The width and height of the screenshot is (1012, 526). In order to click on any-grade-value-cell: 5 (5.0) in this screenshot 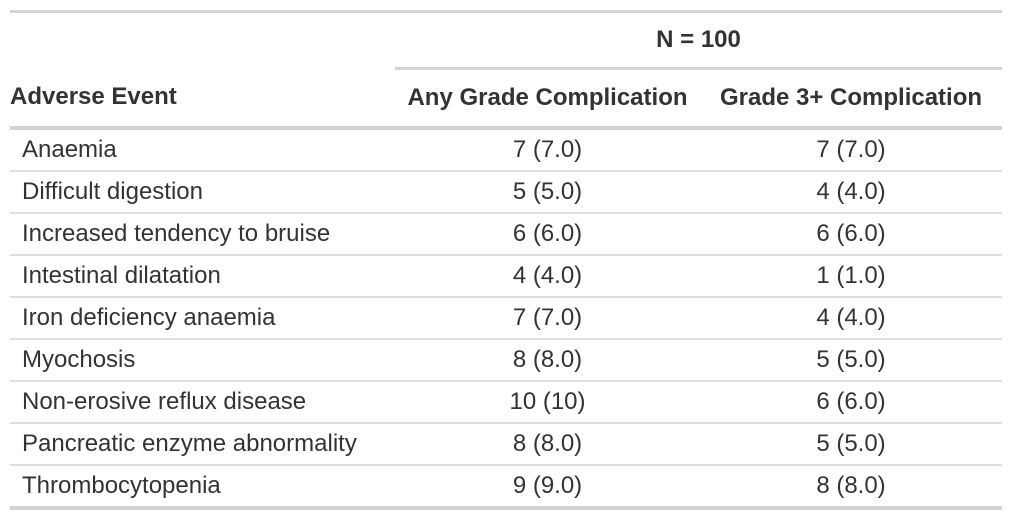, I will do `click(547, 191)`.